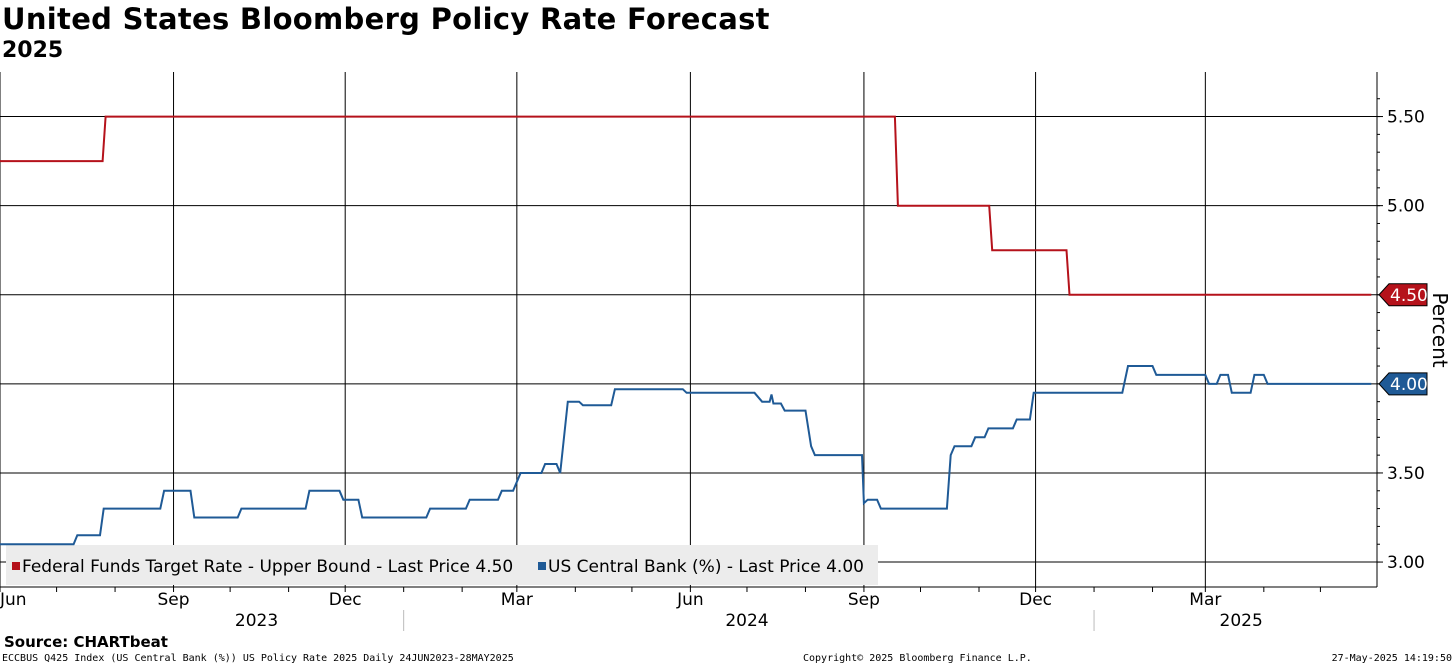  What do you see at coordinates (1409, 296) in the screenshot?
I see `last-price-label-fed-funds: 4.50` at bounding box center [1409, 296].